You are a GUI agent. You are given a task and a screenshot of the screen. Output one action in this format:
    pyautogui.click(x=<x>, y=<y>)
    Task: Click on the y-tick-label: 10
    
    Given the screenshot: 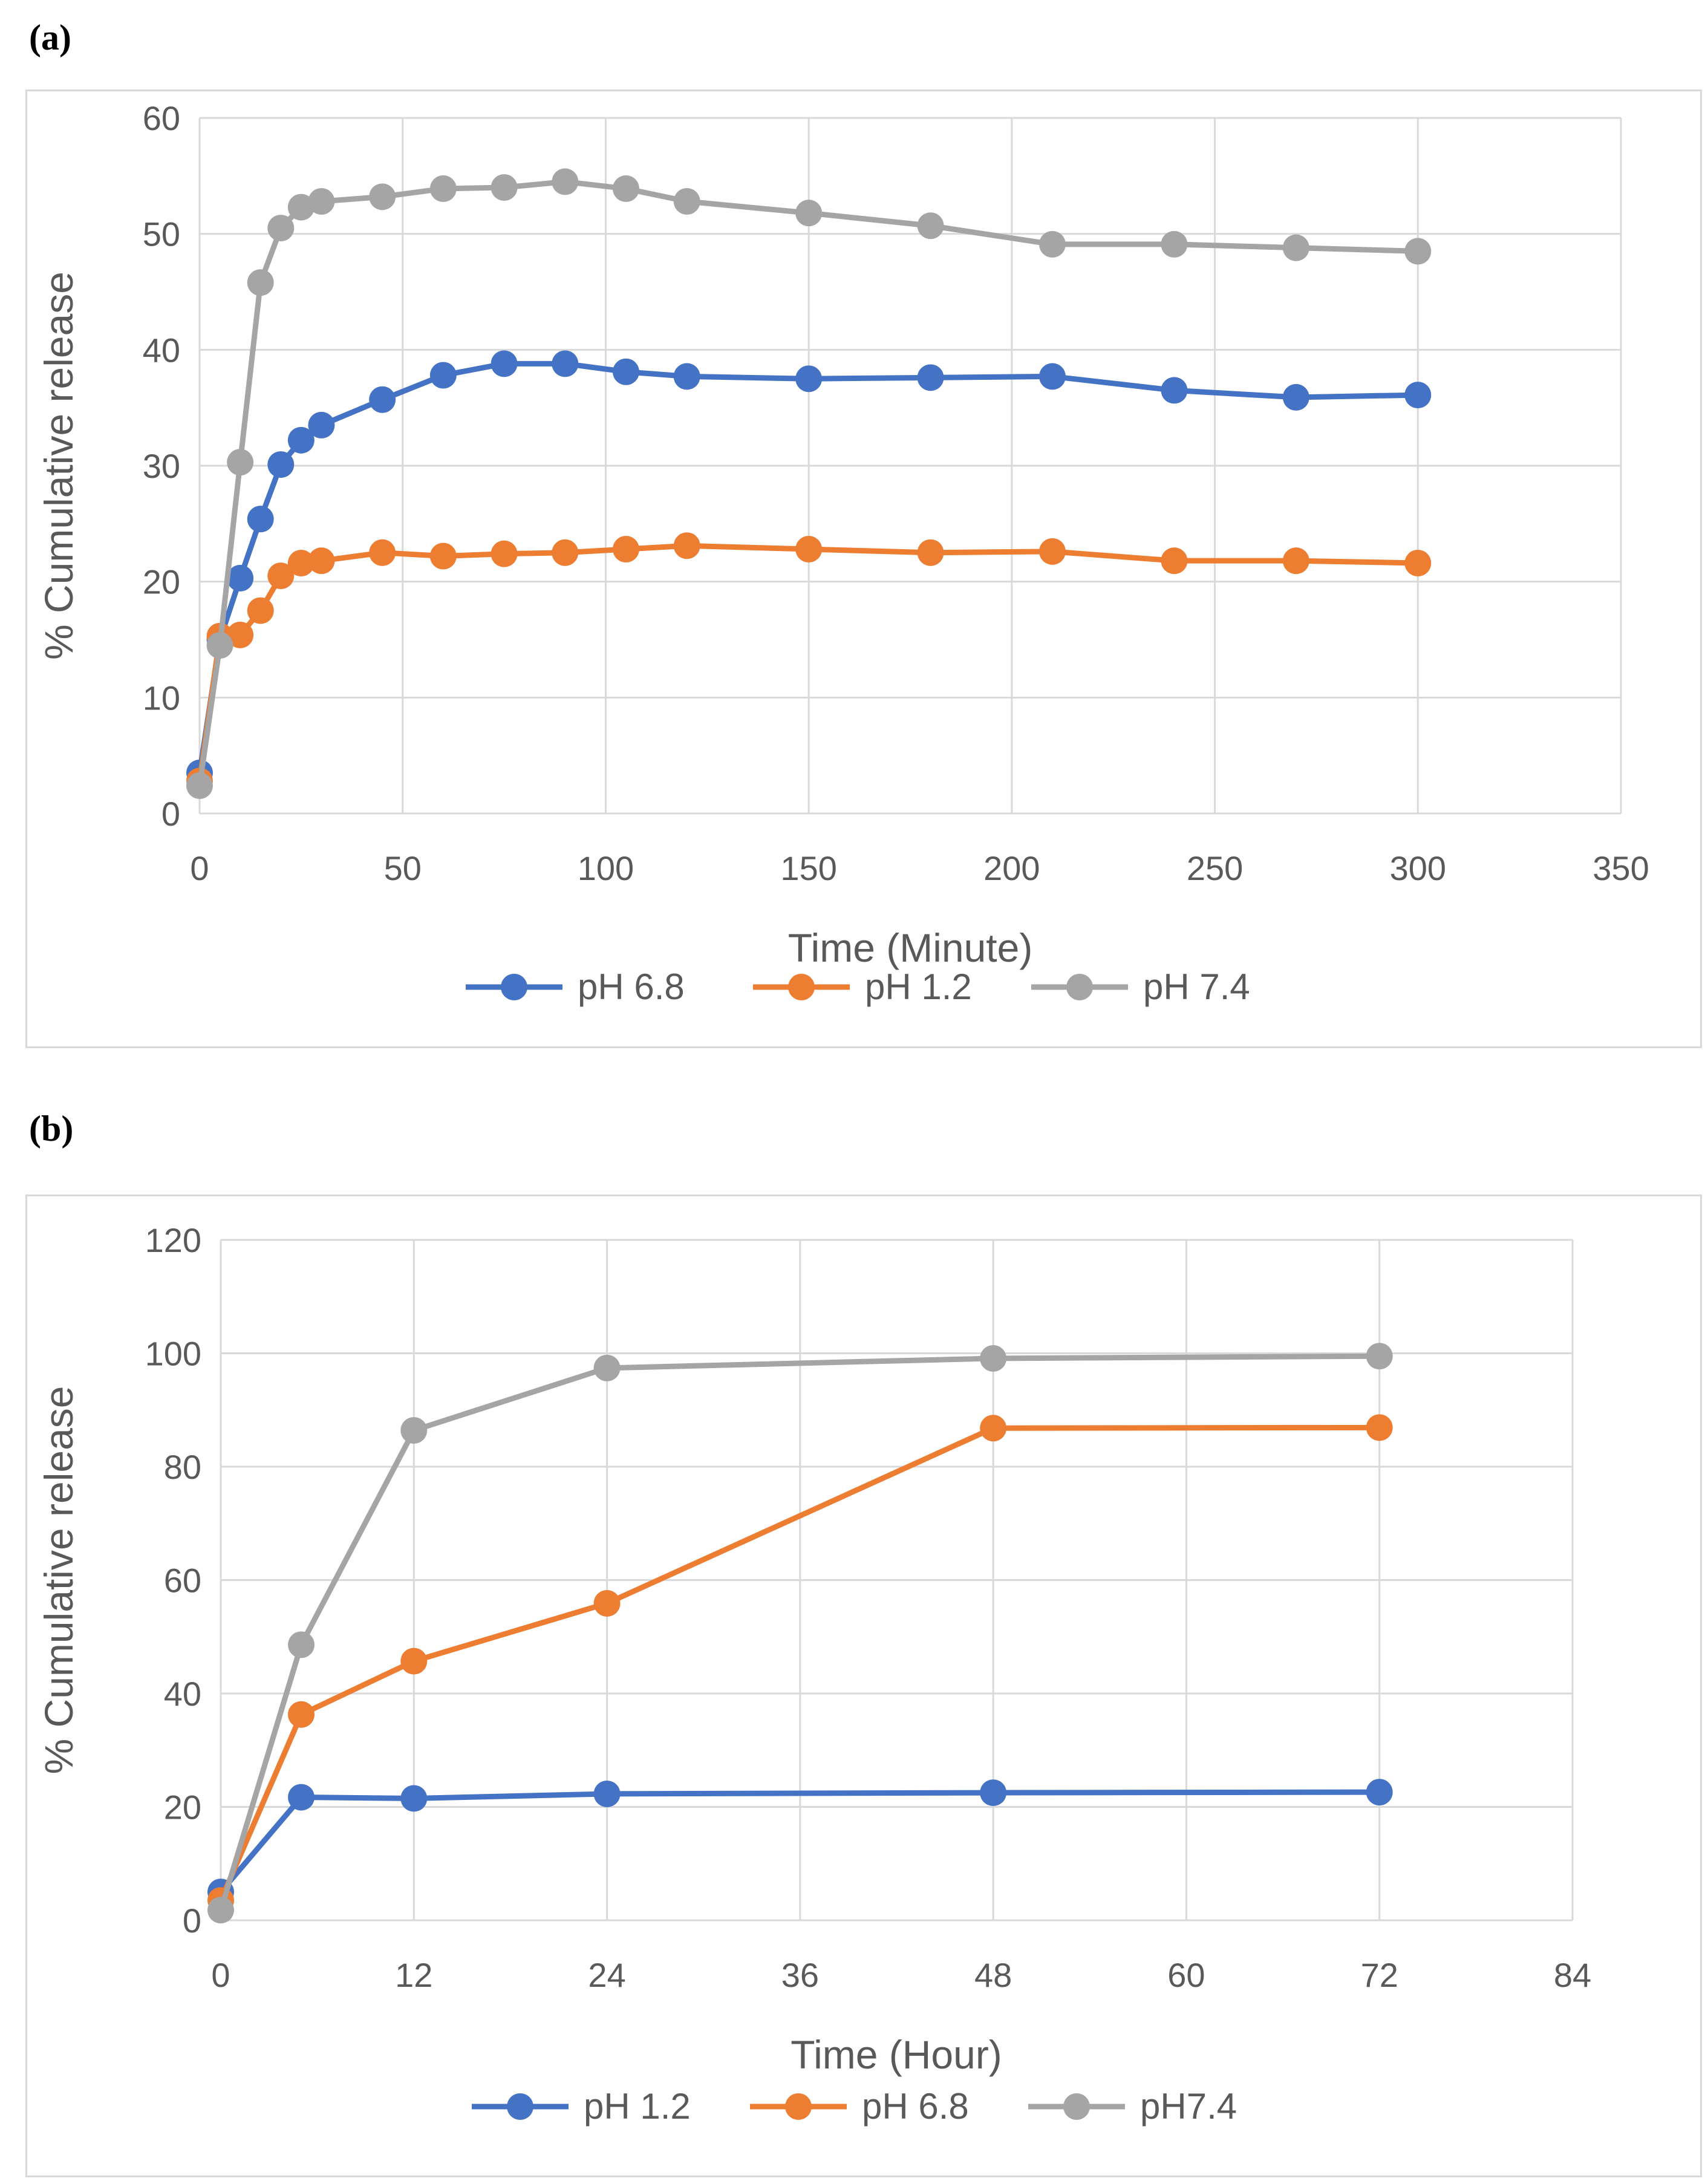 What is the action you would take?
    pyautogui.click(x=161, y=698)
    